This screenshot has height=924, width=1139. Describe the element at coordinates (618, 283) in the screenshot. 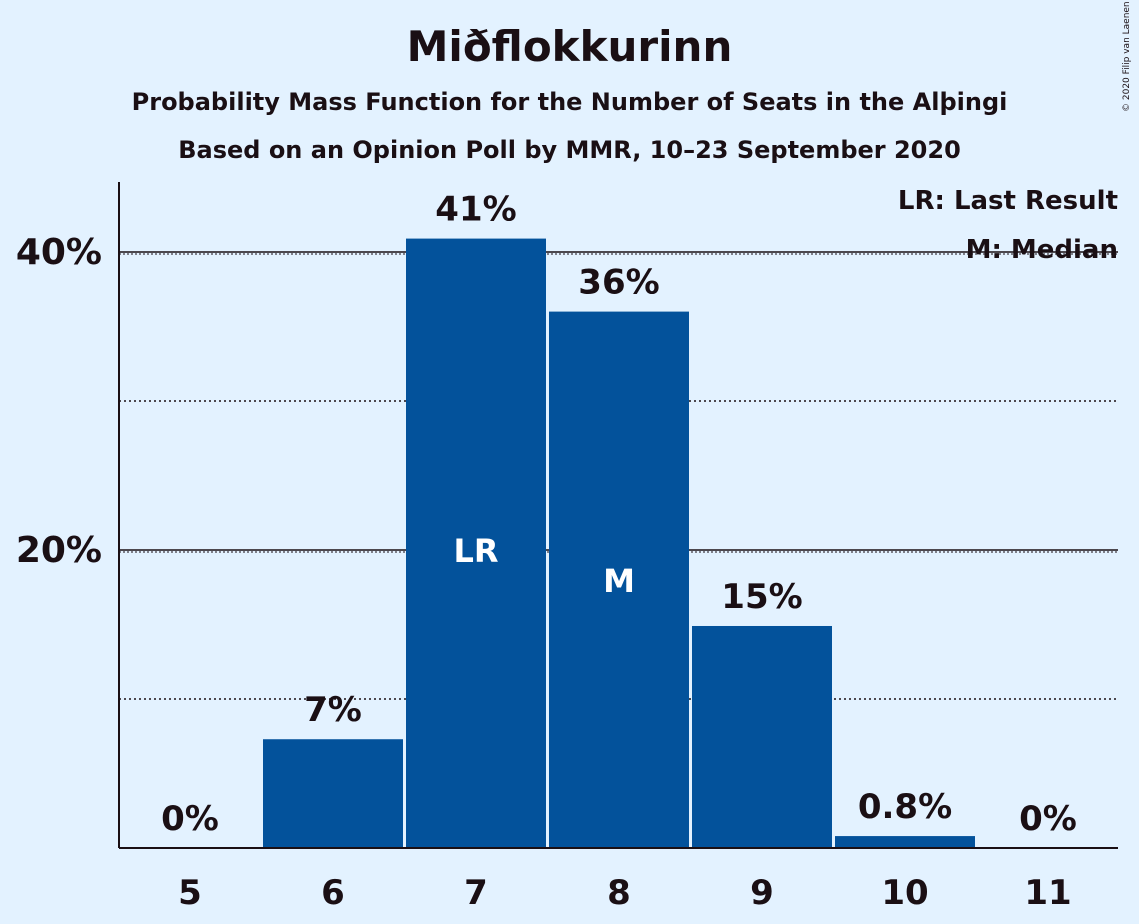

I see `data-label: 36%` at that location.